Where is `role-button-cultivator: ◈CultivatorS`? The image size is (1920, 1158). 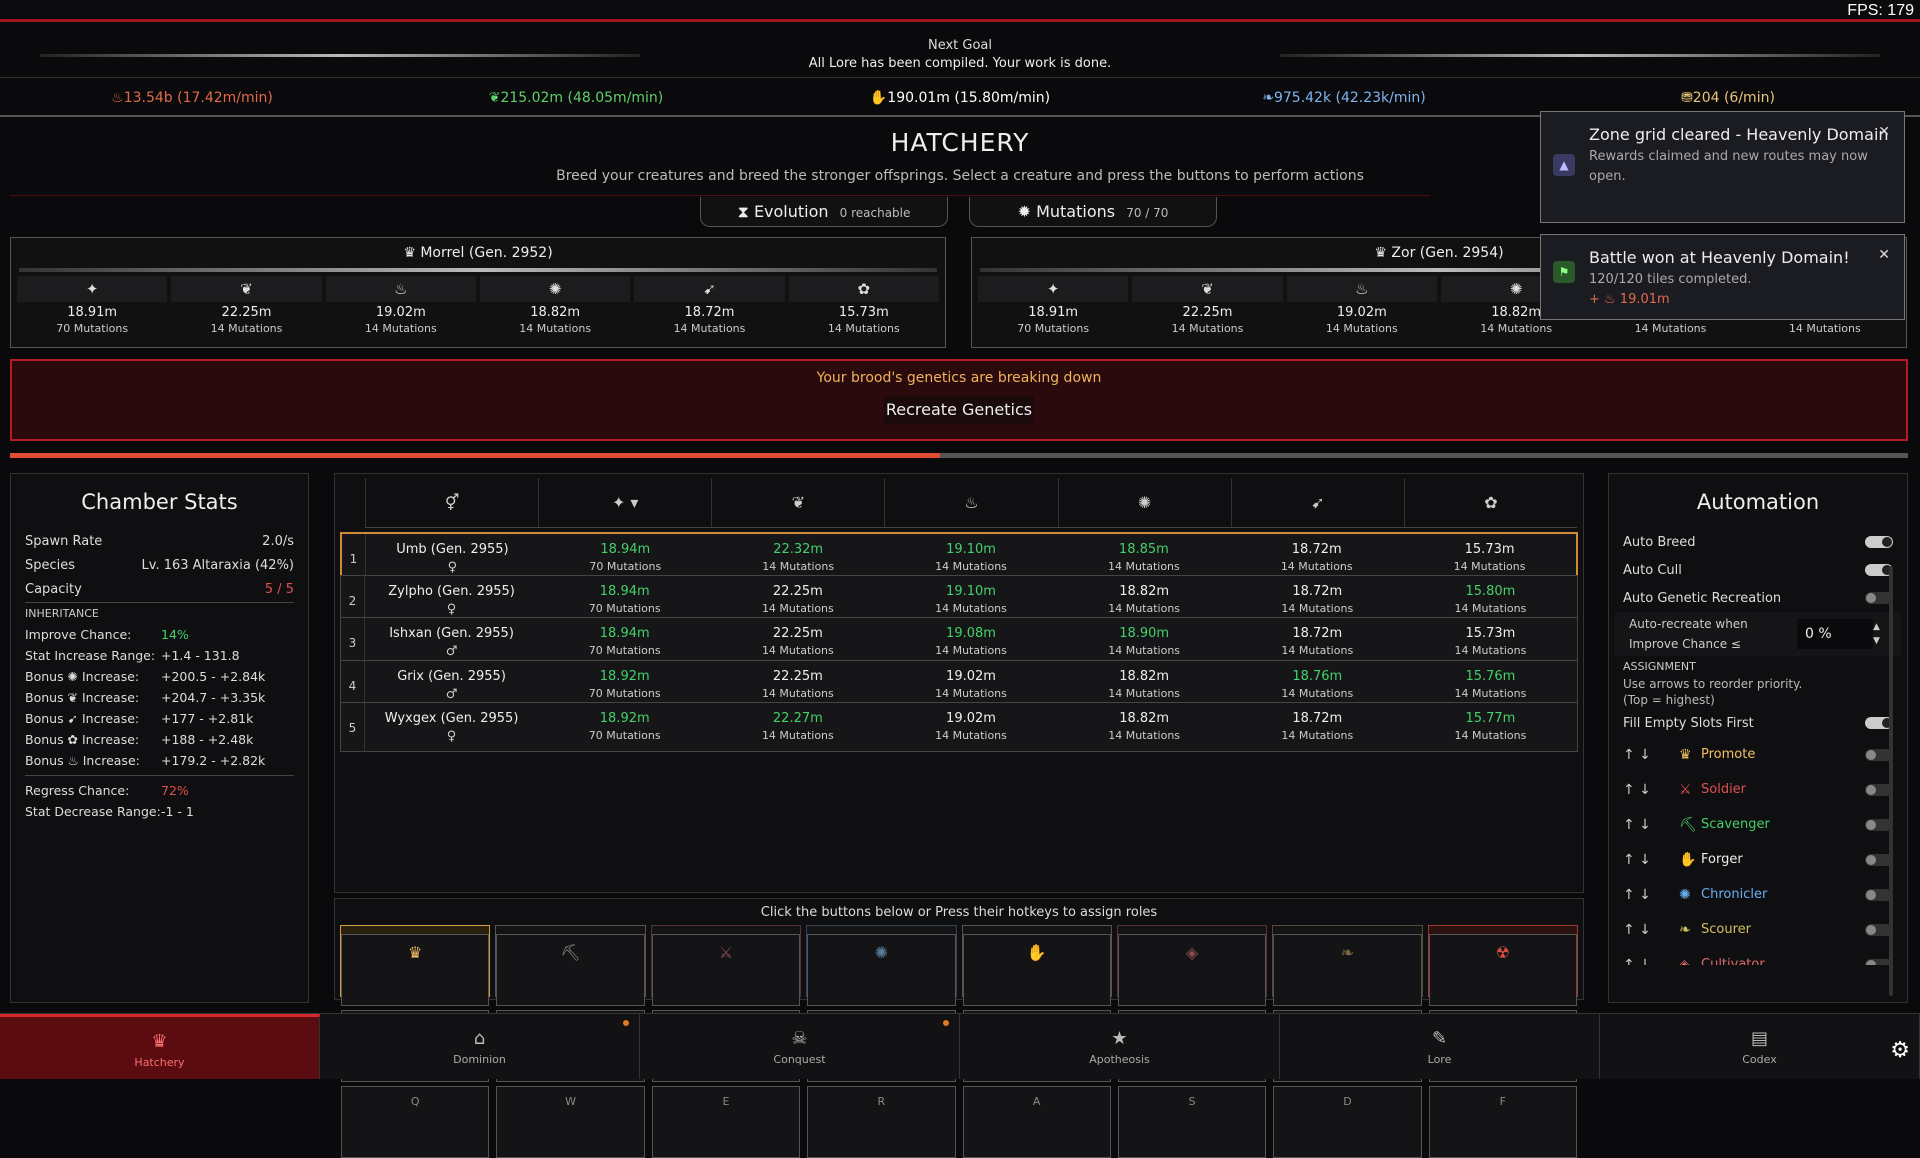 role-button-cultivator: ◈CultivatorS is located at coordinates (1192, 1041).